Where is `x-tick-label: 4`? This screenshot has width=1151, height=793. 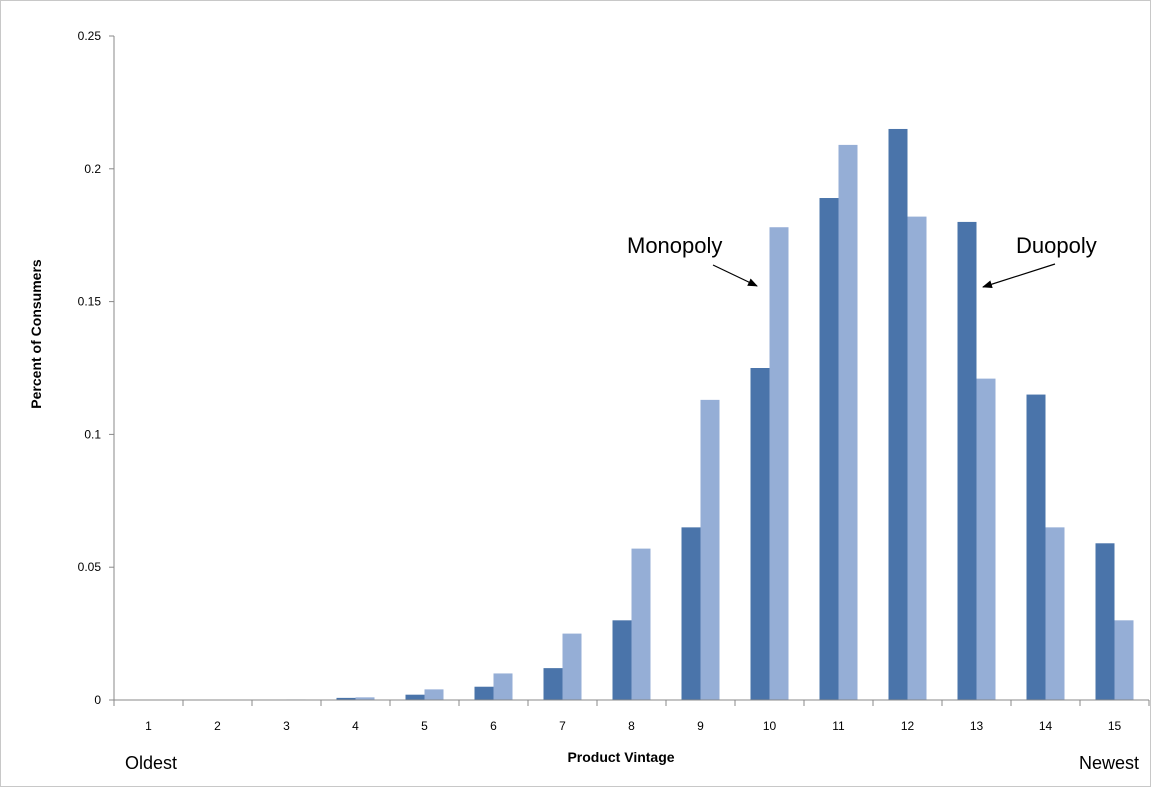
x-tick-label: 4 is located at coordinates (355, 726).